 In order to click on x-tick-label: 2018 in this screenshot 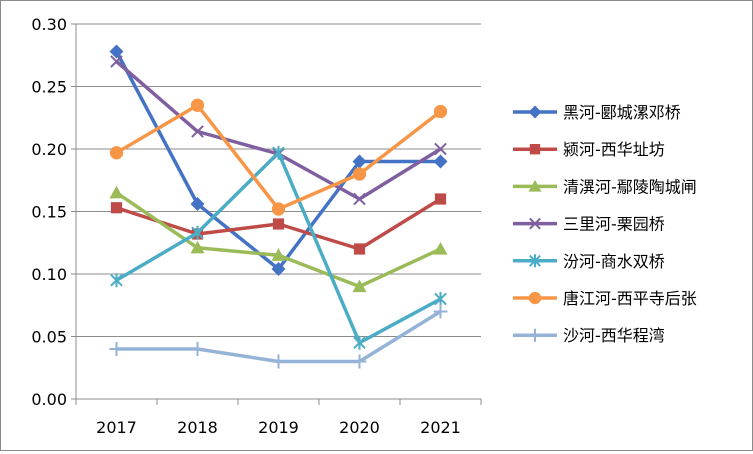, I will do `click(197, 427)`.